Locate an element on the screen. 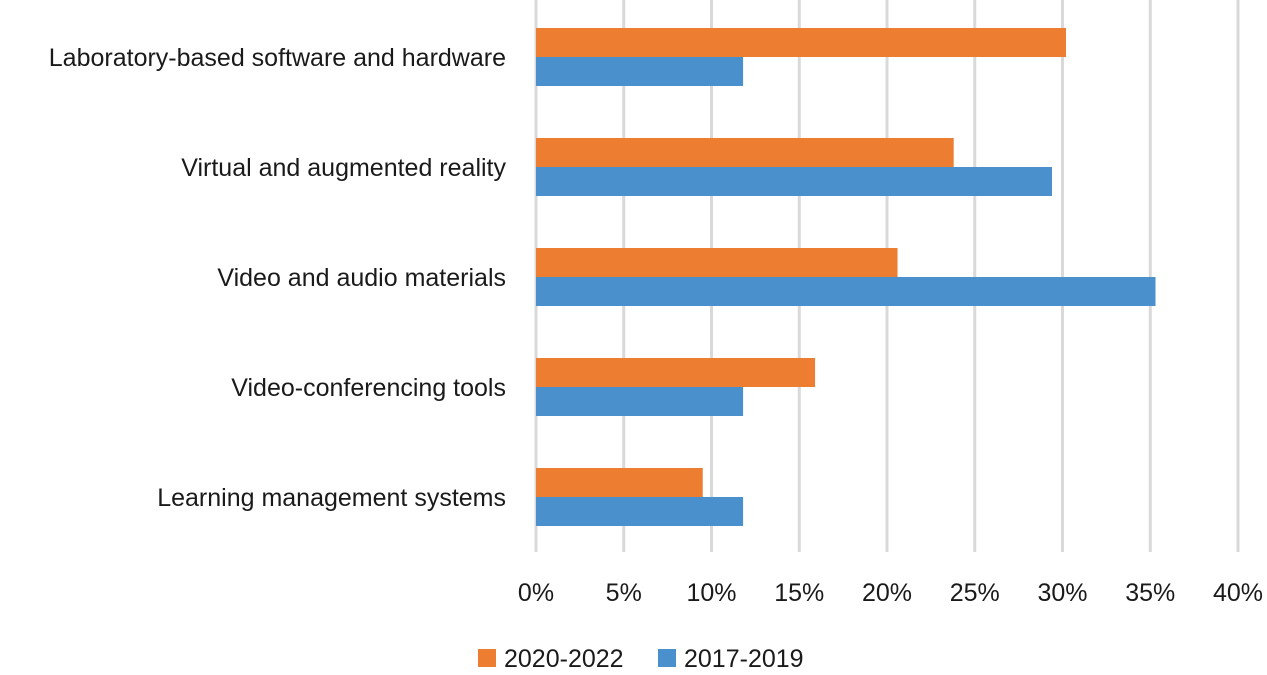 The width and height of the screenshot is (1267, 675). category-label: Video-conferencing tools is located at coordinates (368, 388).